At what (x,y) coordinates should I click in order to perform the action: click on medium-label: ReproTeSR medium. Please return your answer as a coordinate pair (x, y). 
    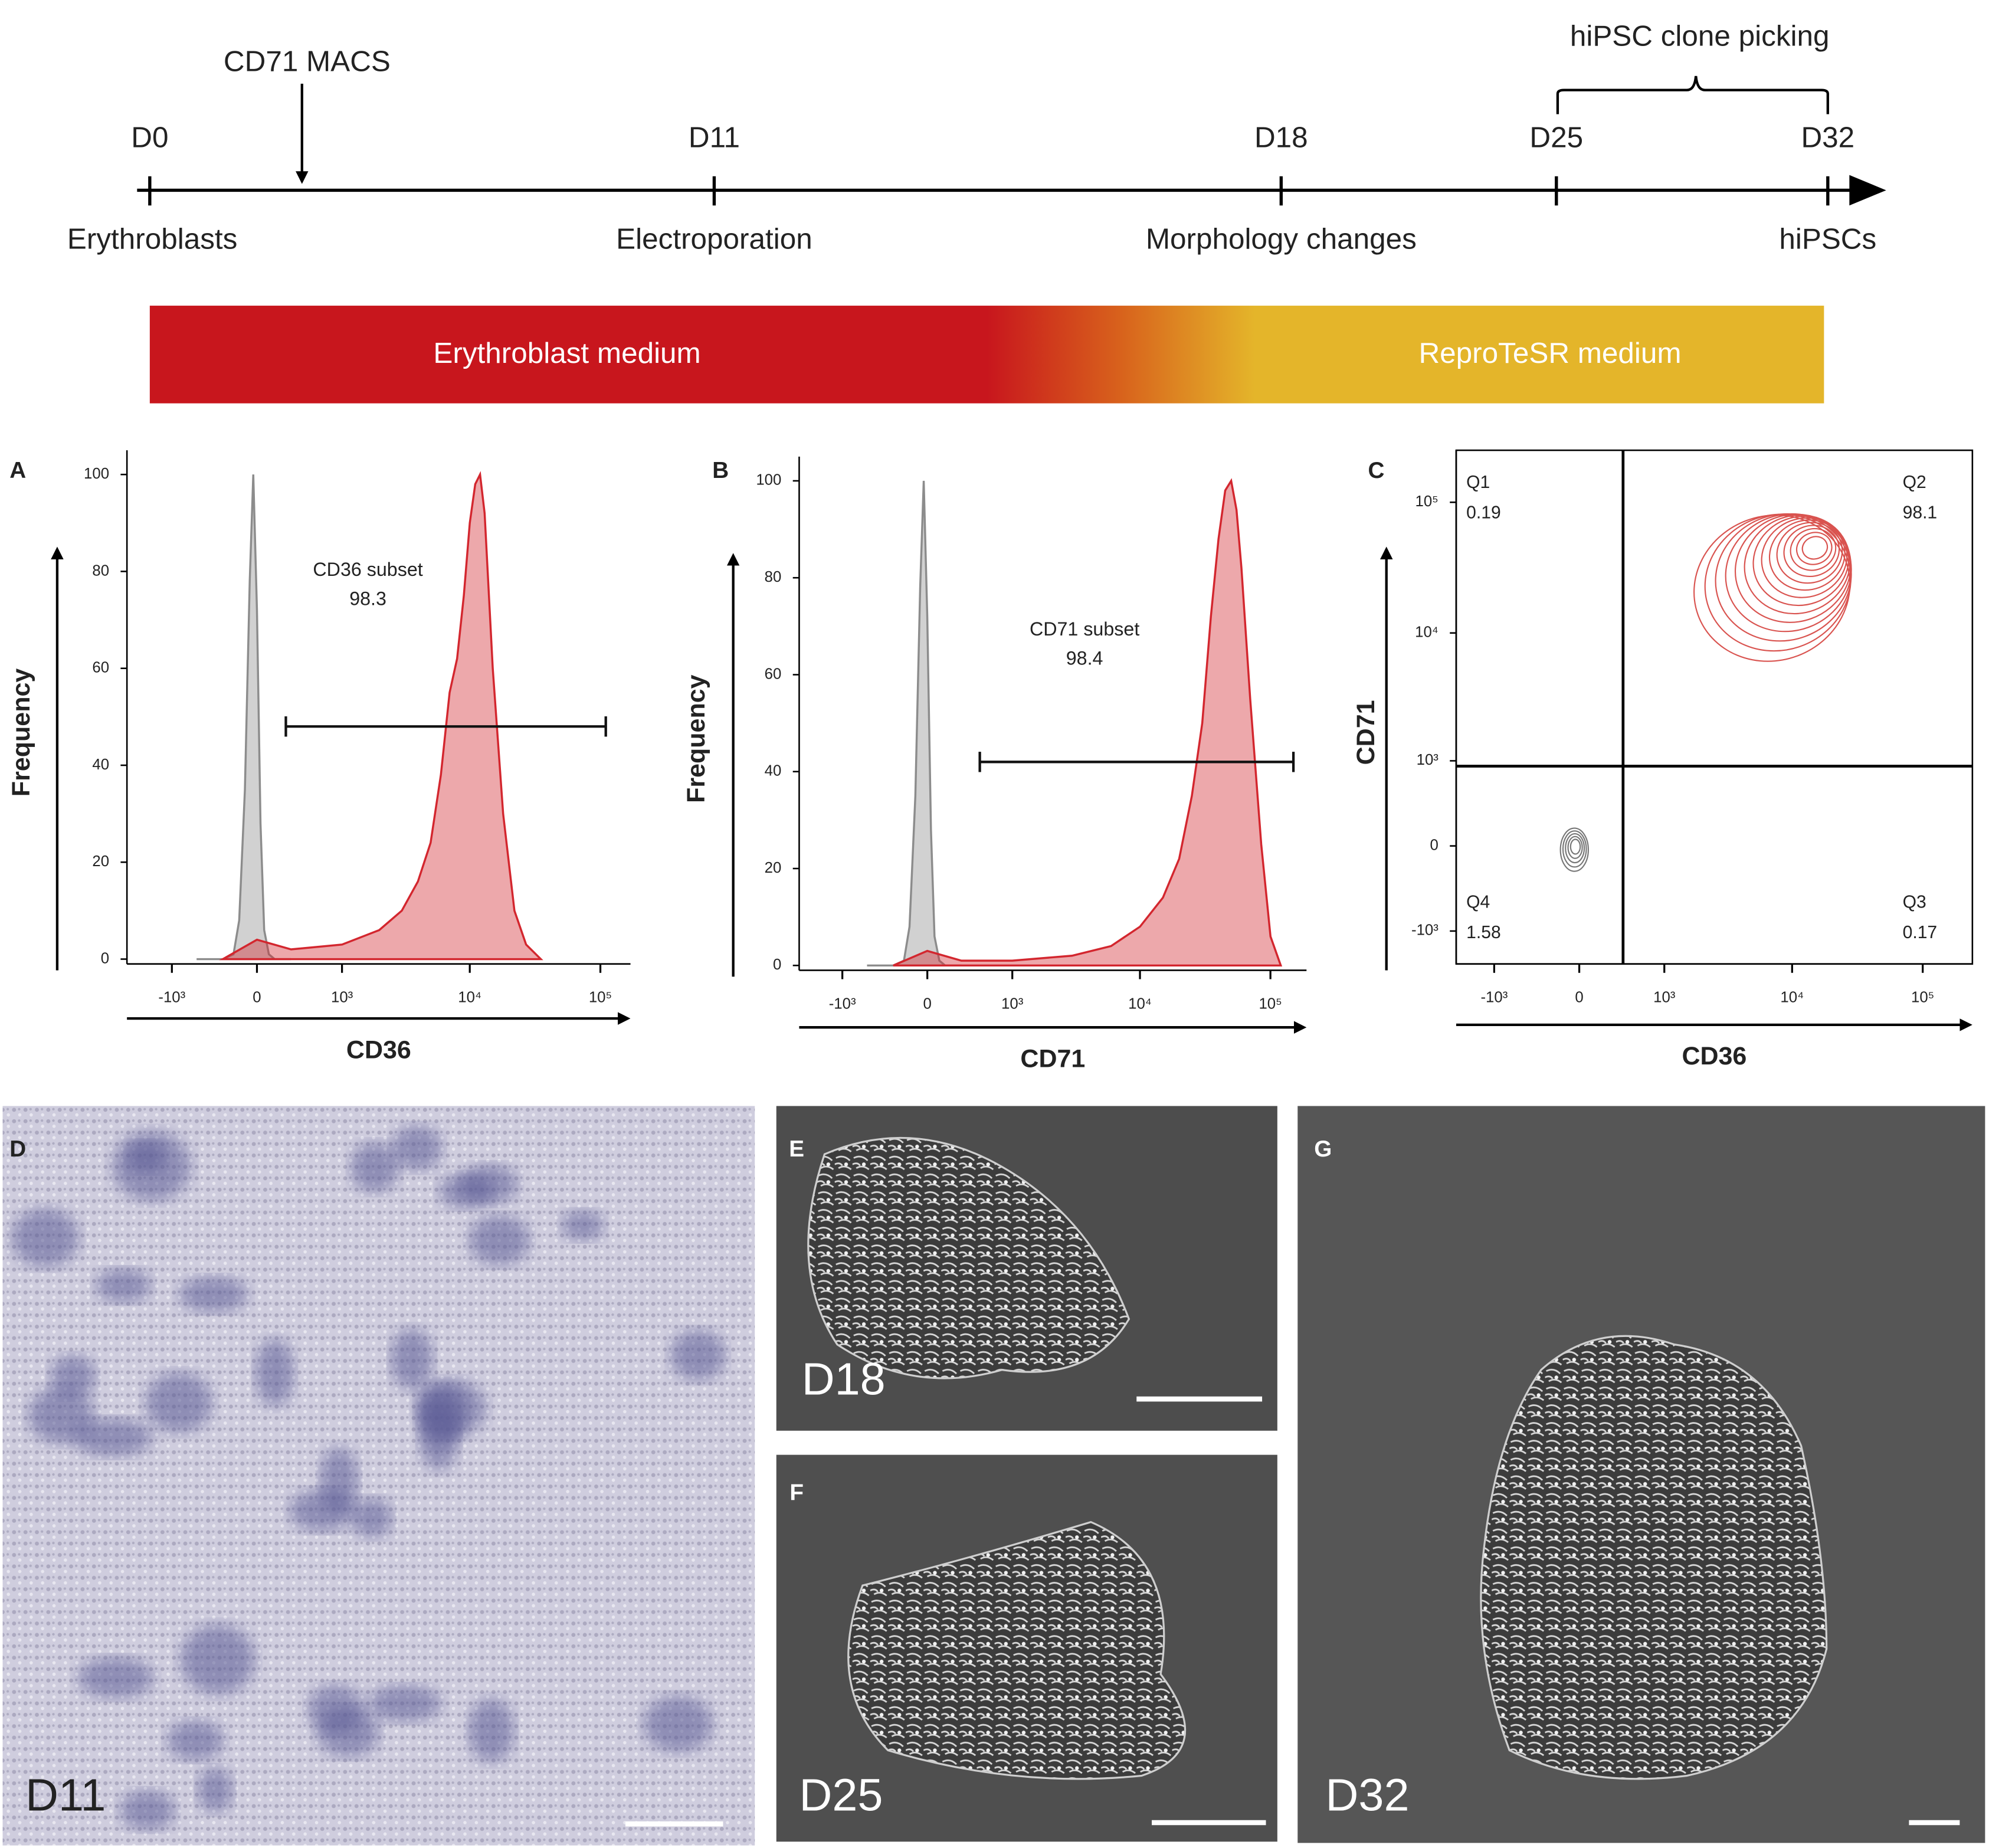
    Looking at the image, I should click on (1549, 353).